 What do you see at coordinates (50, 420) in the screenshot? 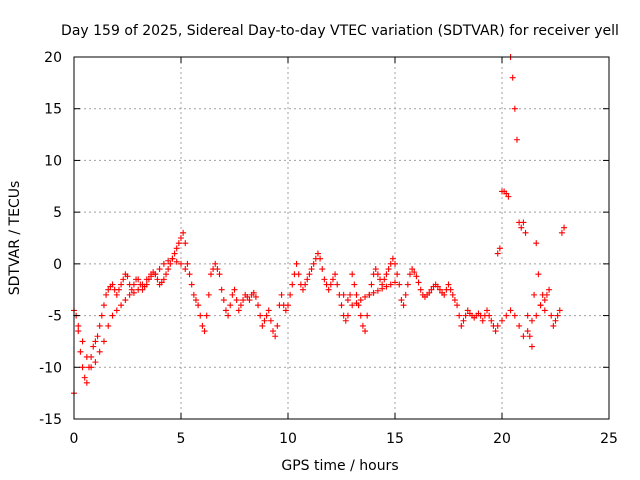
I see `y-tick-label: -15` at bounding box center [50, 420].